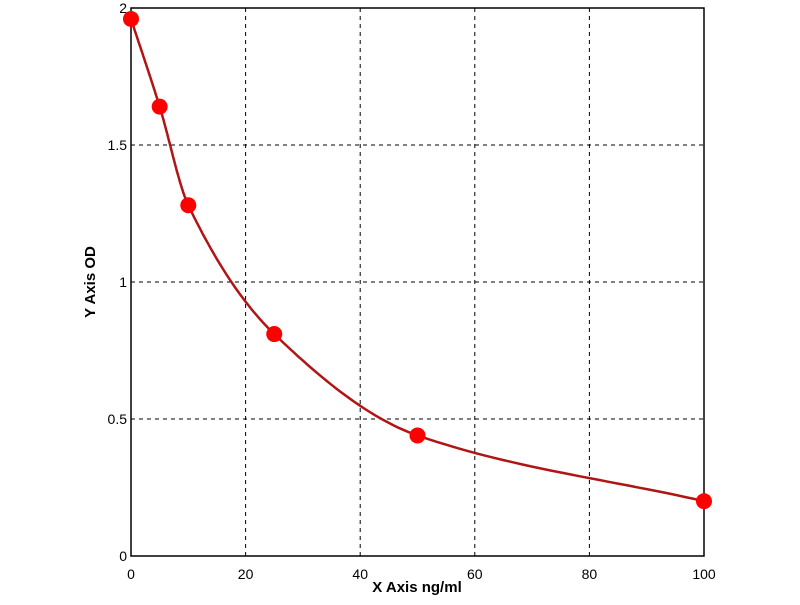 This screenshot has width=800, height=605. Describe the element at coordinates (90, 282) in the screenshot. I see `y-axis-label: Y Axis OD` at that location.